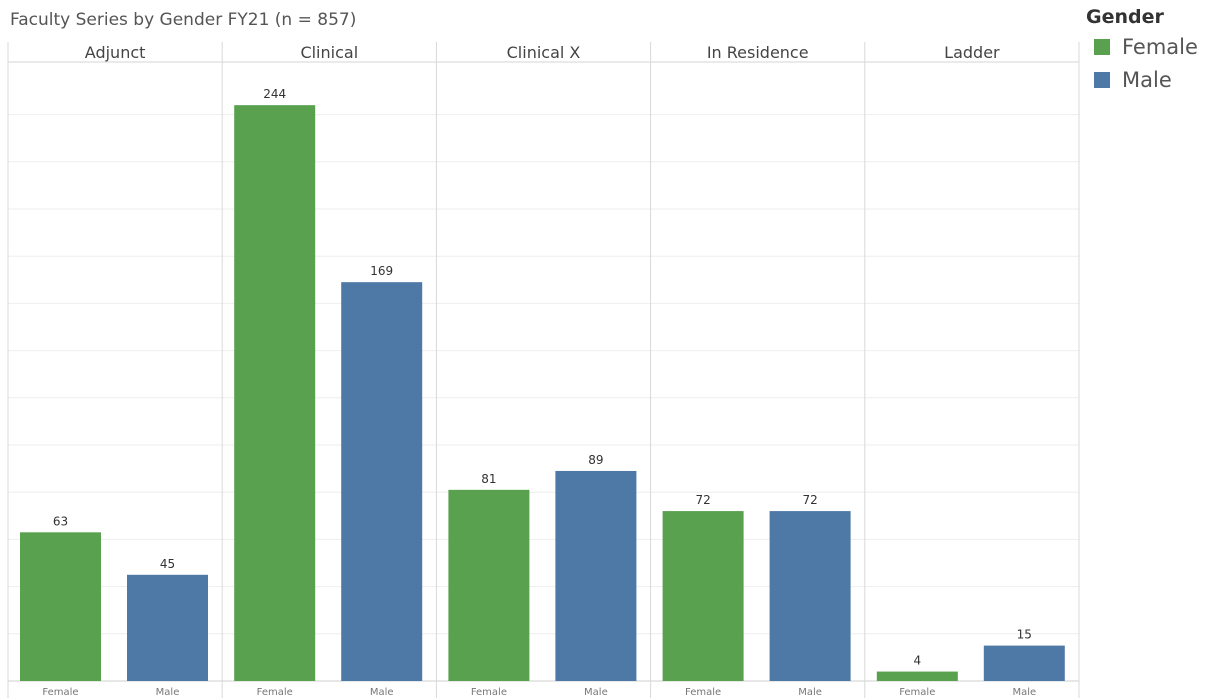  I want to click on data-label: 45, so click(167, 564).